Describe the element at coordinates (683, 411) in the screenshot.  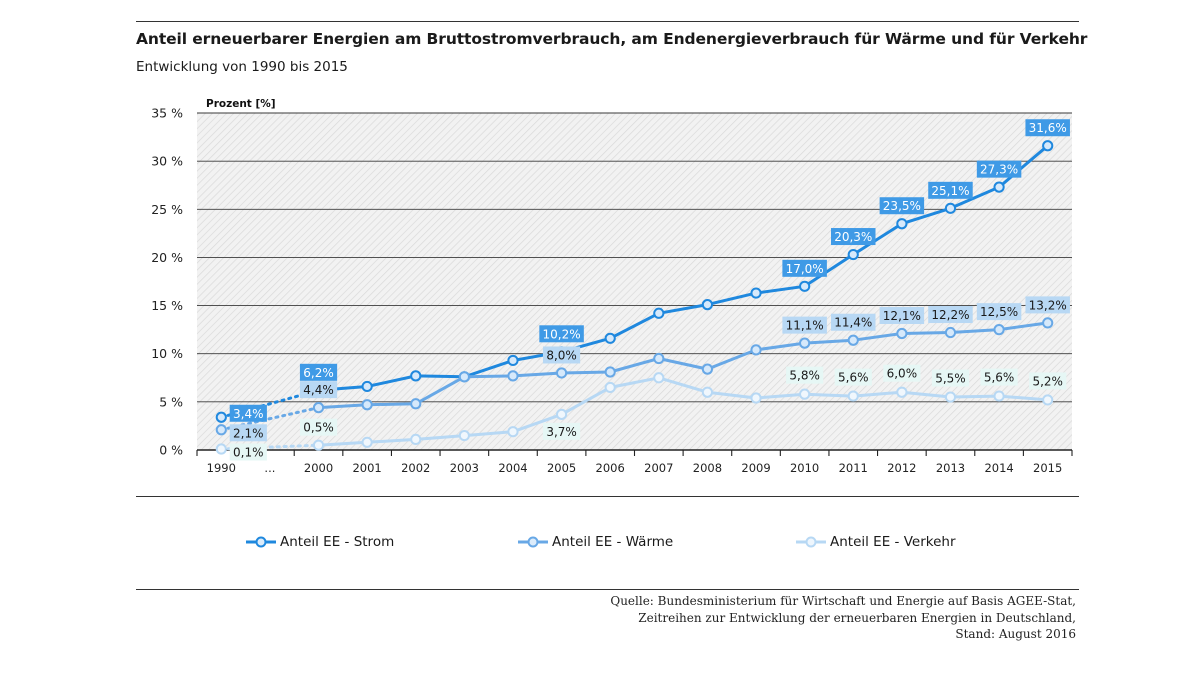
I see `series-line` at that location.